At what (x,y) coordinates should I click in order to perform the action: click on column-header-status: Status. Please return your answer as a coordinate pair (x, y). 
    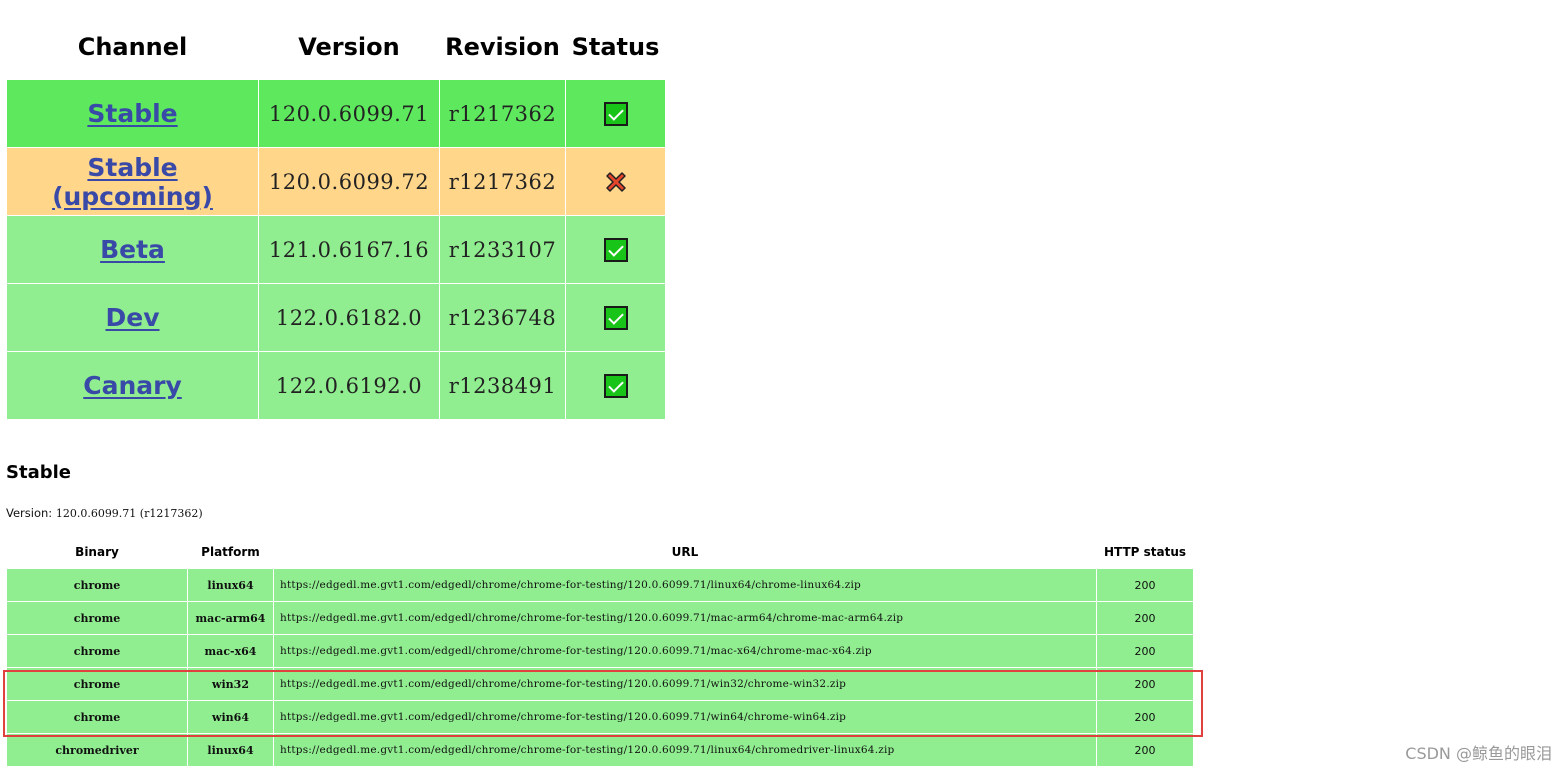
    Looking at the image, I should click on (615, 47).